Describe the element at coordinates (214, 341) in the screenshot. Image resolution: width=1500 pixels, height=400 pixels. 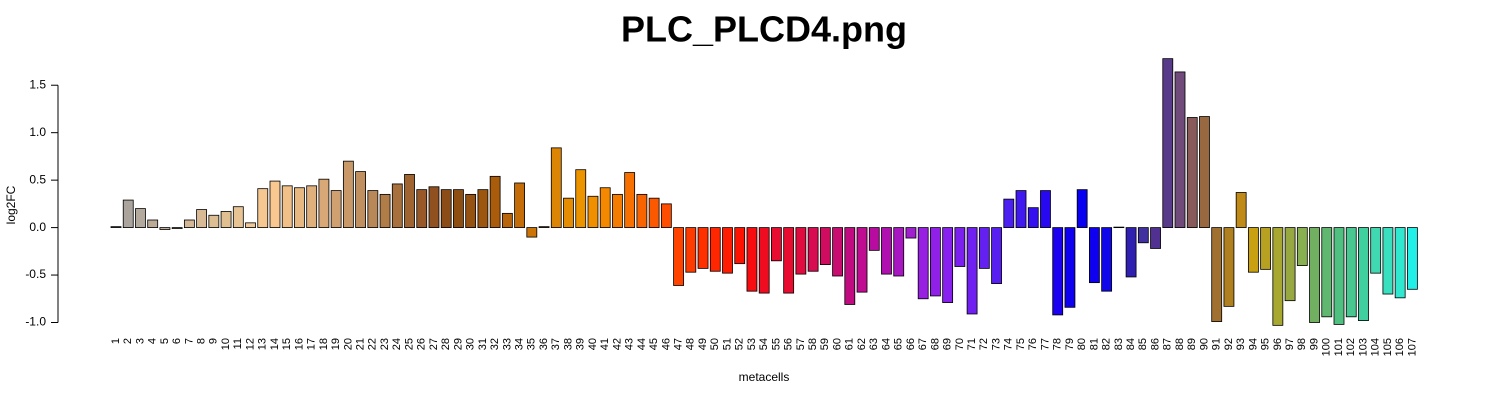
I see `x-tick-label: 9` at that location.